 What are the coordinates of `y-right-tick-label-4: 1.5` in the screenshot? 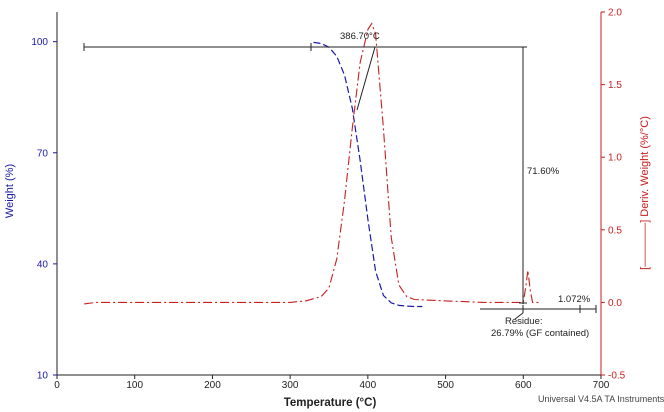 It's located at (615, 85).